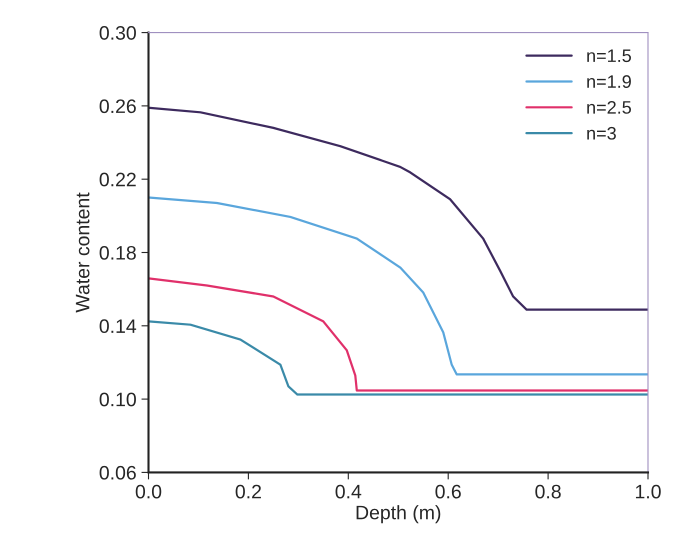  What do you see at coordinates (609, 107) in the screenshot?
I see `legend-label: n=2.5` at bounding box center [609, 107].